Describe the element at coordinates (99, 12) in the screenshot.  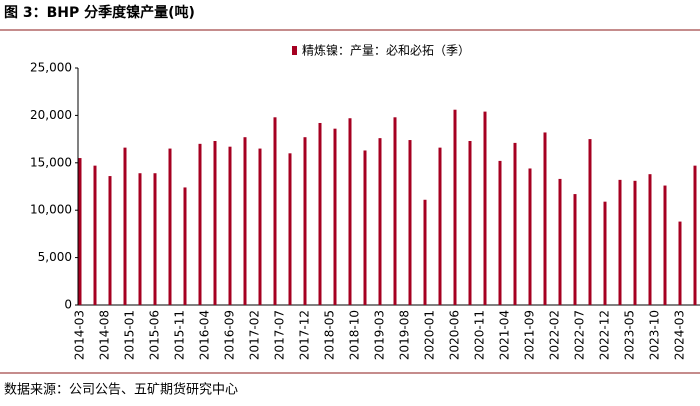
I see `chart-title: 图 3：BHP 分季度镍产量(吨)` at that location.